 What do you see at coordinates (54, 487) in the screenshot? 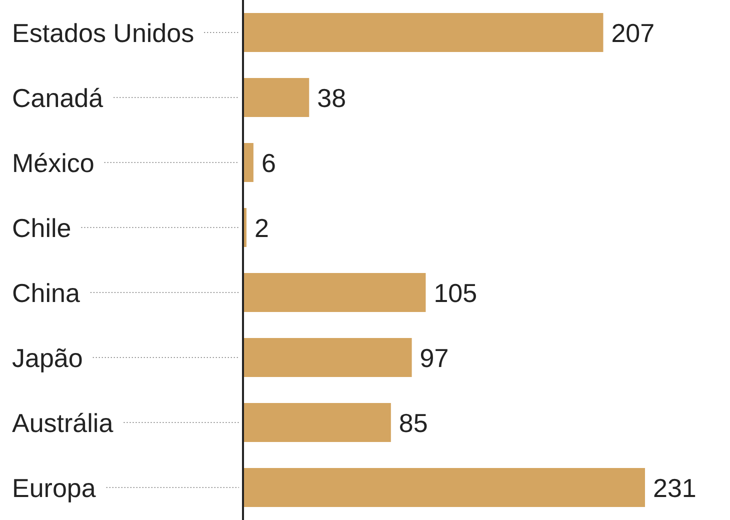
I see `y-tick-label: Europa` at bounding box center [54, 487].